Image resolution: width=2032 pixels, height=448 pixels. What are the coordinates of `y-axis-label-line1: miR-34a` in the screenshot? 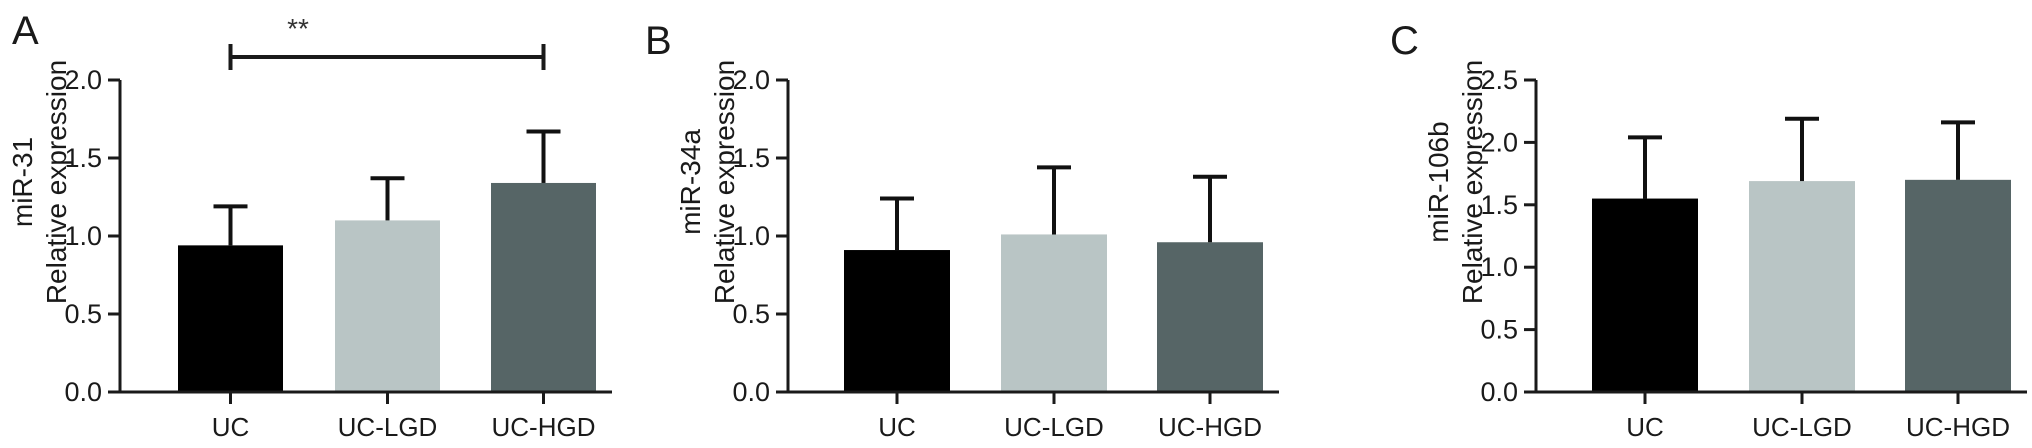 It's located at (690, 182).